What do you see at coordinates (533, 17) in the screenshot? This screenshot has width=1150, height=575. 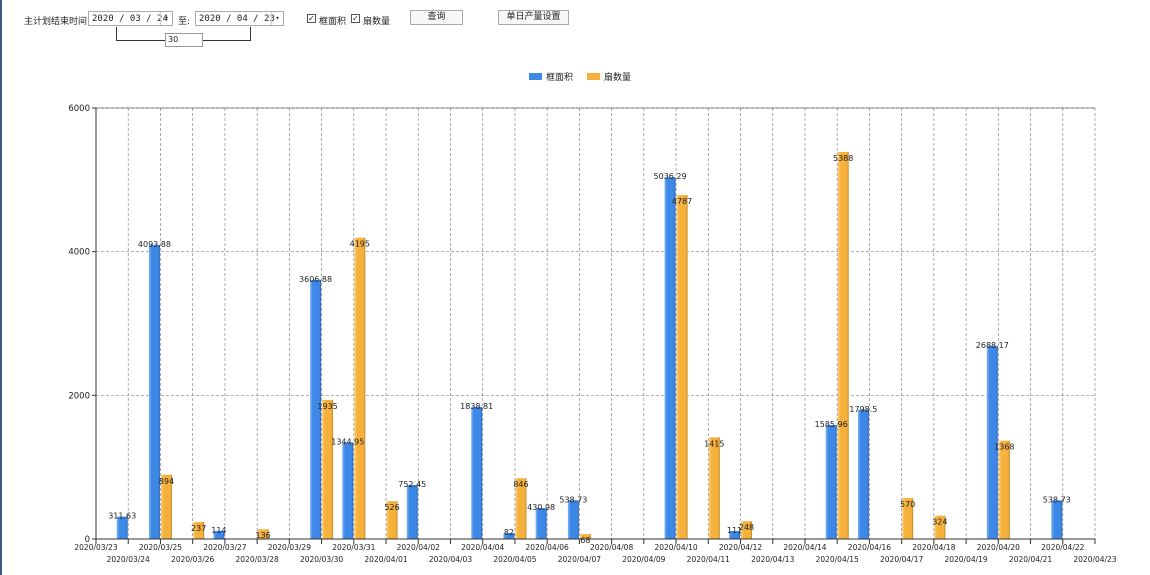 I see `daily-output-settings-button: 单日产量设置` at bounding box center [533, 17].